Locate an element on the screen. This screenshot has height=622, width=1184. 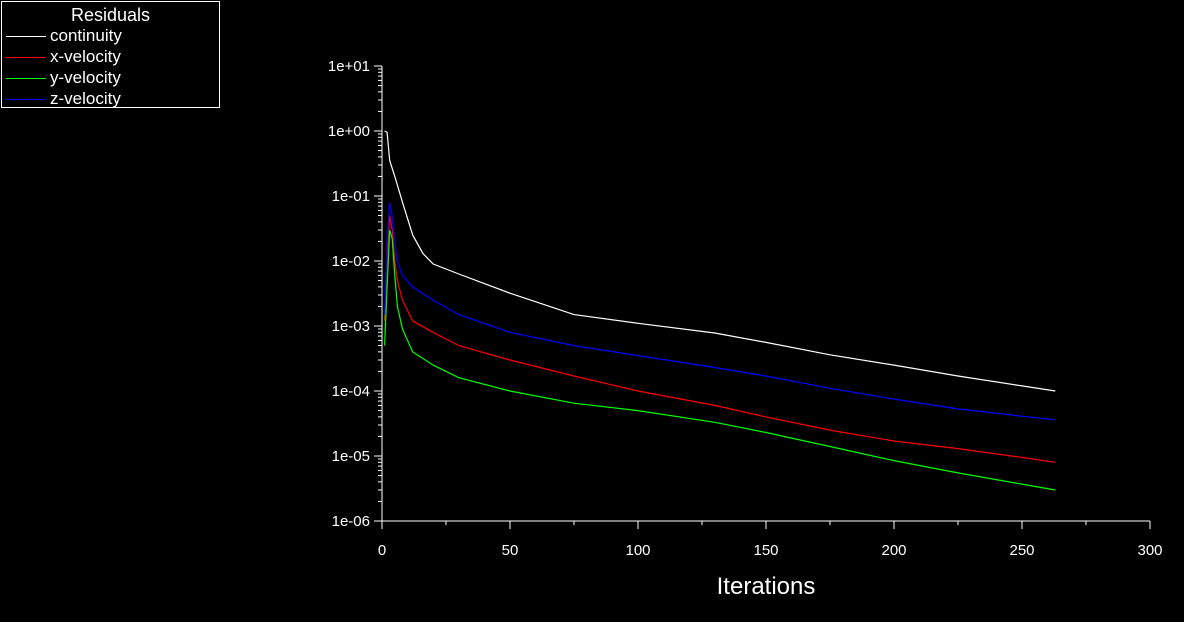
legend-label-continuity: continuity is located at coordinates (86, 35).